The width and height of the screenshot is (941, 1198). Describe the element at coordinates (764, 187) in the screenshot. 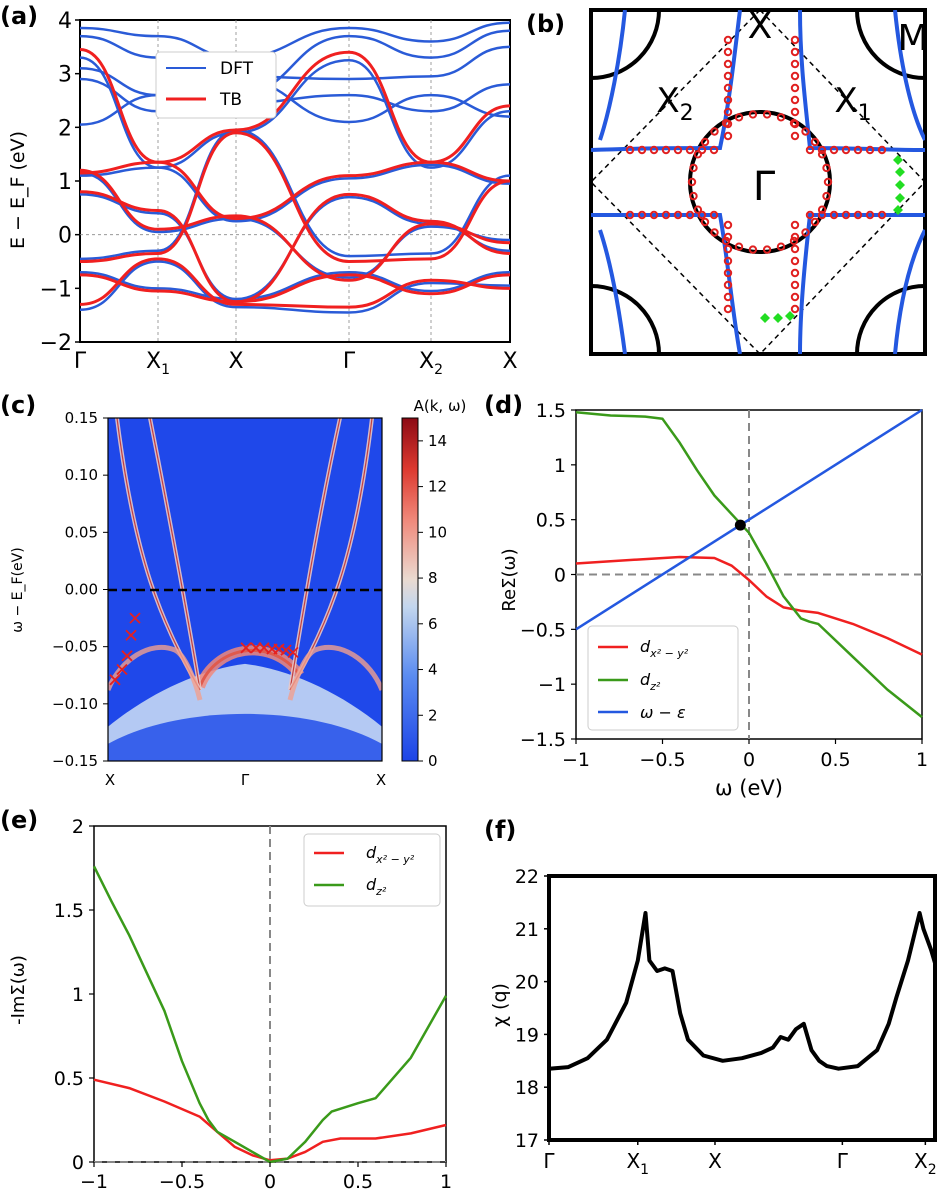

I see `panel-b-label-Gamma: Γ` at that location.